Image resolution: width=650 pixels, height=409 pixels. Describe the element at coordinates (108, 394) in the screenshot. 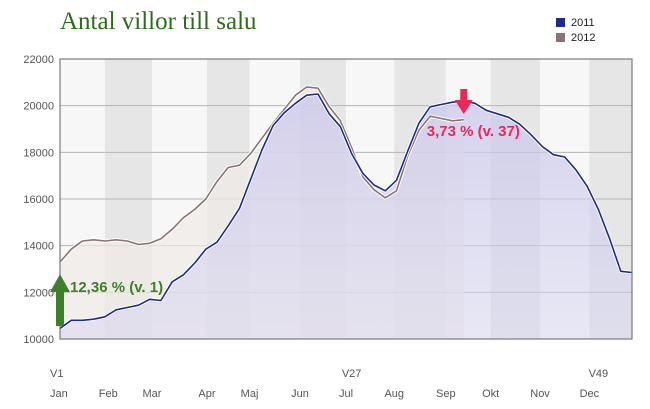

I see `month-tick-label: Feb` at that location.